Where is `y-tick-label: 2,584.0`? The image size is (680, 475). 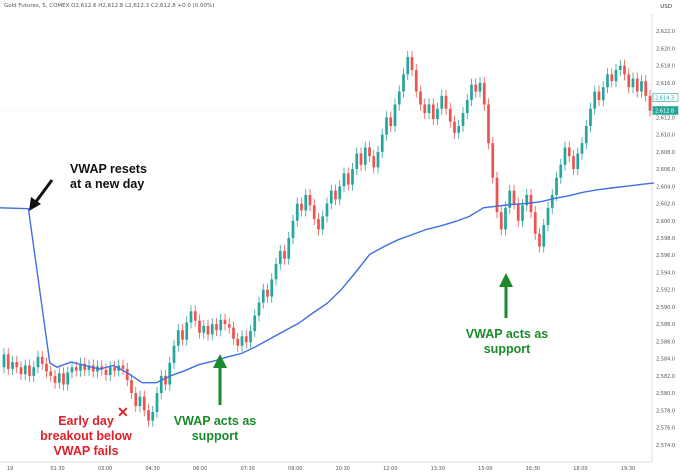 y-tick-label: 2,584.0 is located at coordinates (665, 360).